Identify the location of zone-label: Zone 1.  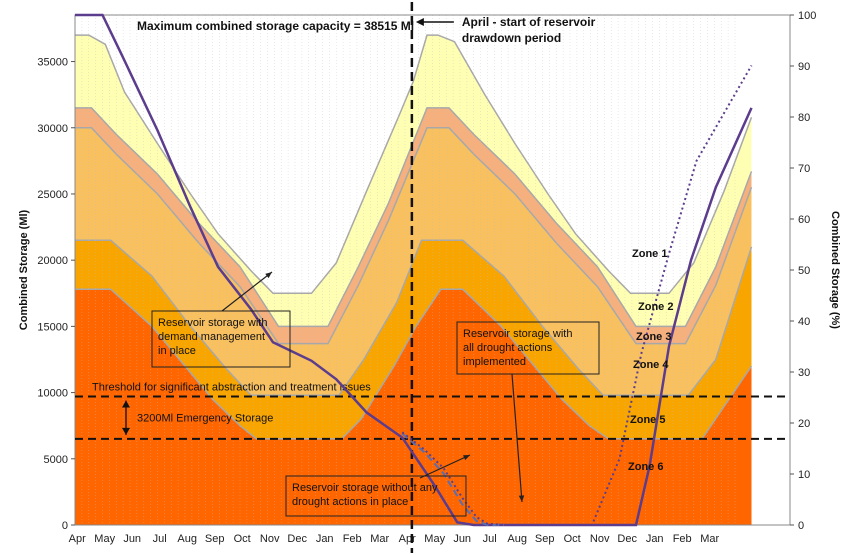
(649, 254).